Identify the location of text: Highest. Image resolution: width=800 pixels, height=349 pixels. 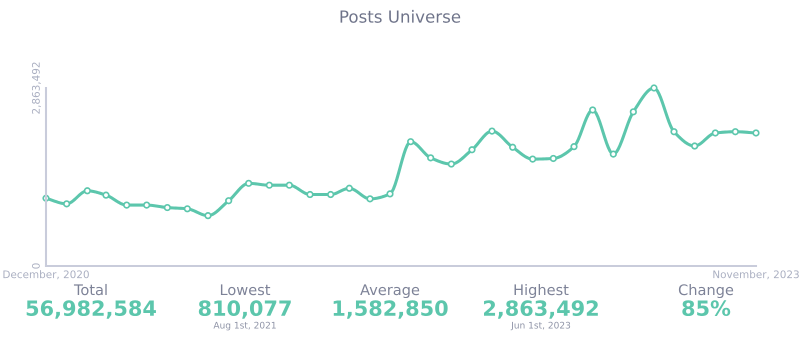
(541, 291).